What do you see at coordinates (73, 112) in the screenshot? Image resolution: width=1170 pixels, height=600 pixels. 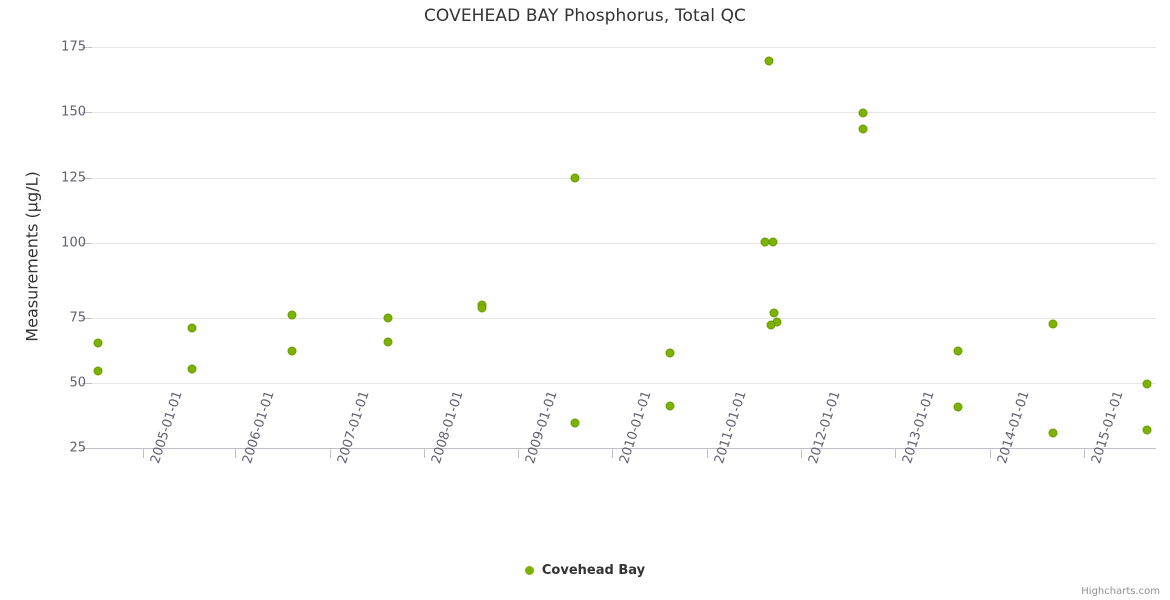 I see `y-axis-tick-label: 150` at bounding box center [73, 112].